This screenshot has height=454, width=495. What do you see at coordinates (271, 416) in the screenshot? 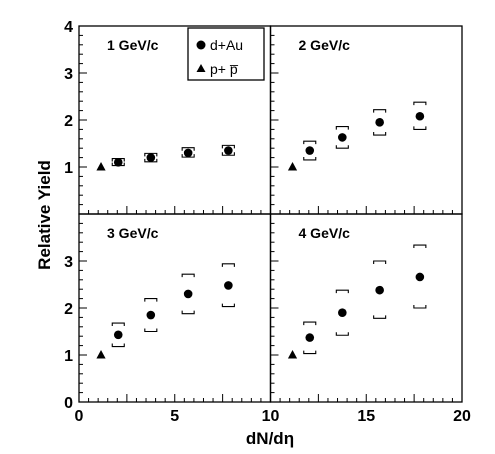
I see `x-tick-label: 10` at bounding box center [271, 416].